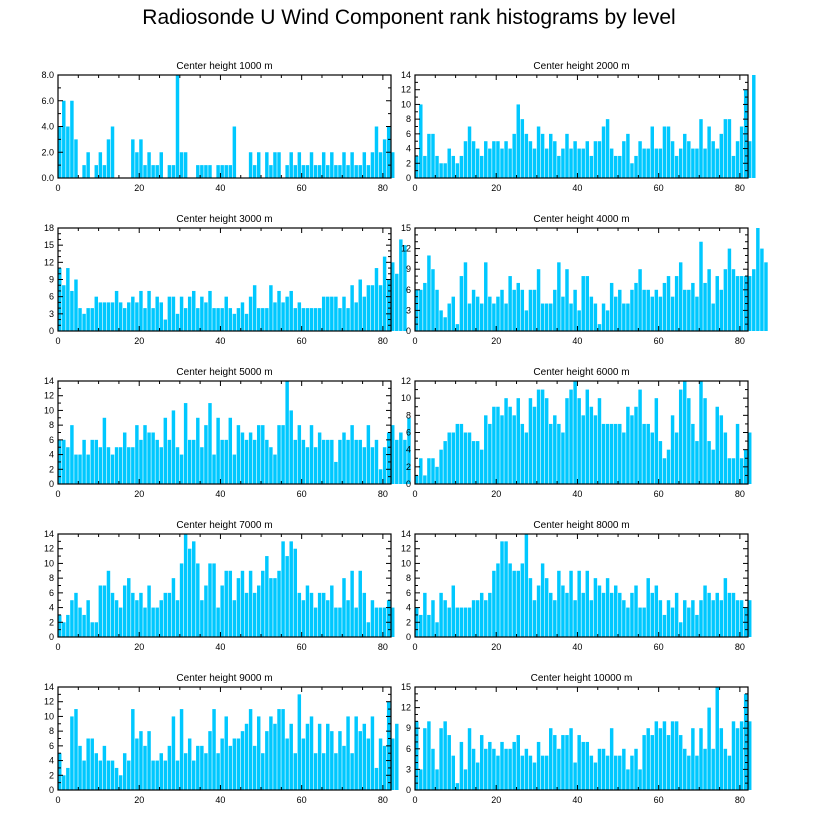  Describe the element at coordinates (51, 593) in the screenshot. I see `y-tick-label: 6` at that location.